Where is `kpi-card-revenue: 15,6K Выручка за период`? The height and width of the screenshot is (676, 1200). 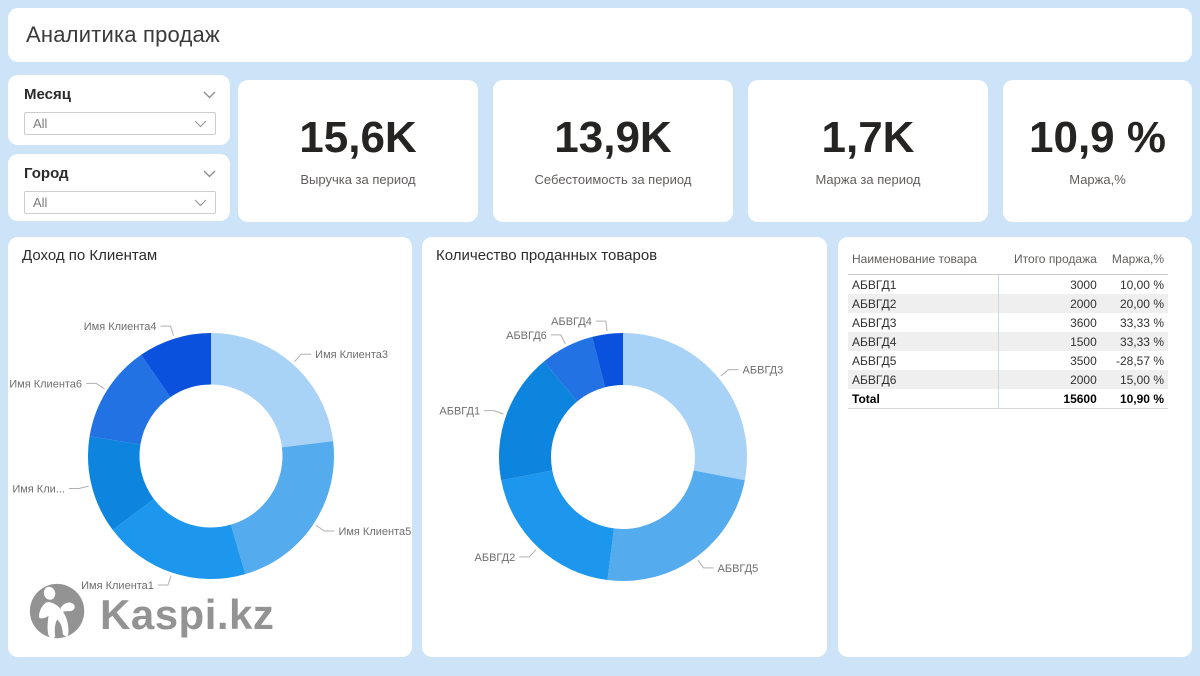 kpi-card-revenue: 15,6K Выручка за период is located at coordinates (358, 151).